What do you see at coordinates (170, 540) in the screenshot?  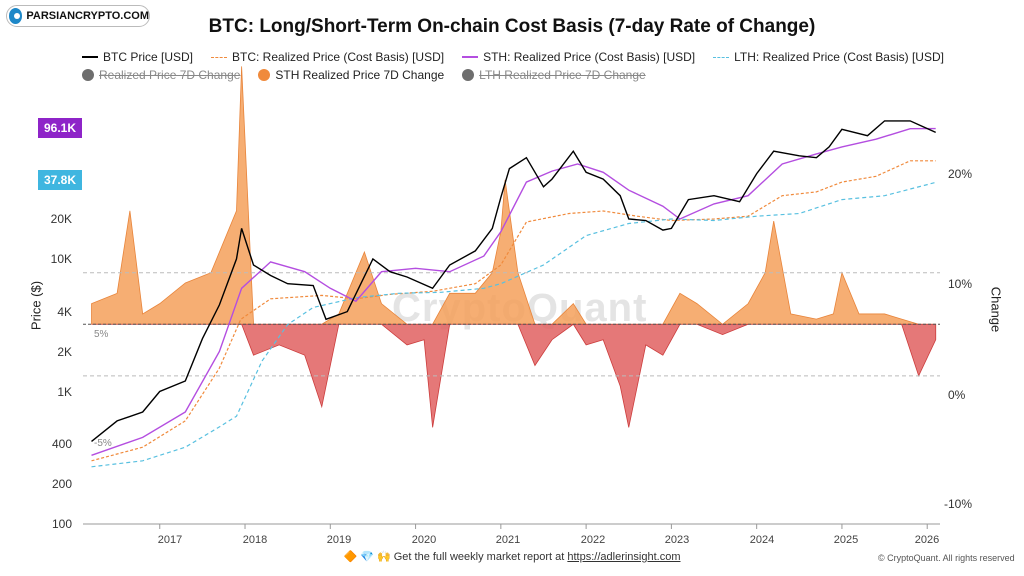 I see `x-tick: 2017` at bounding box center [170, 540].